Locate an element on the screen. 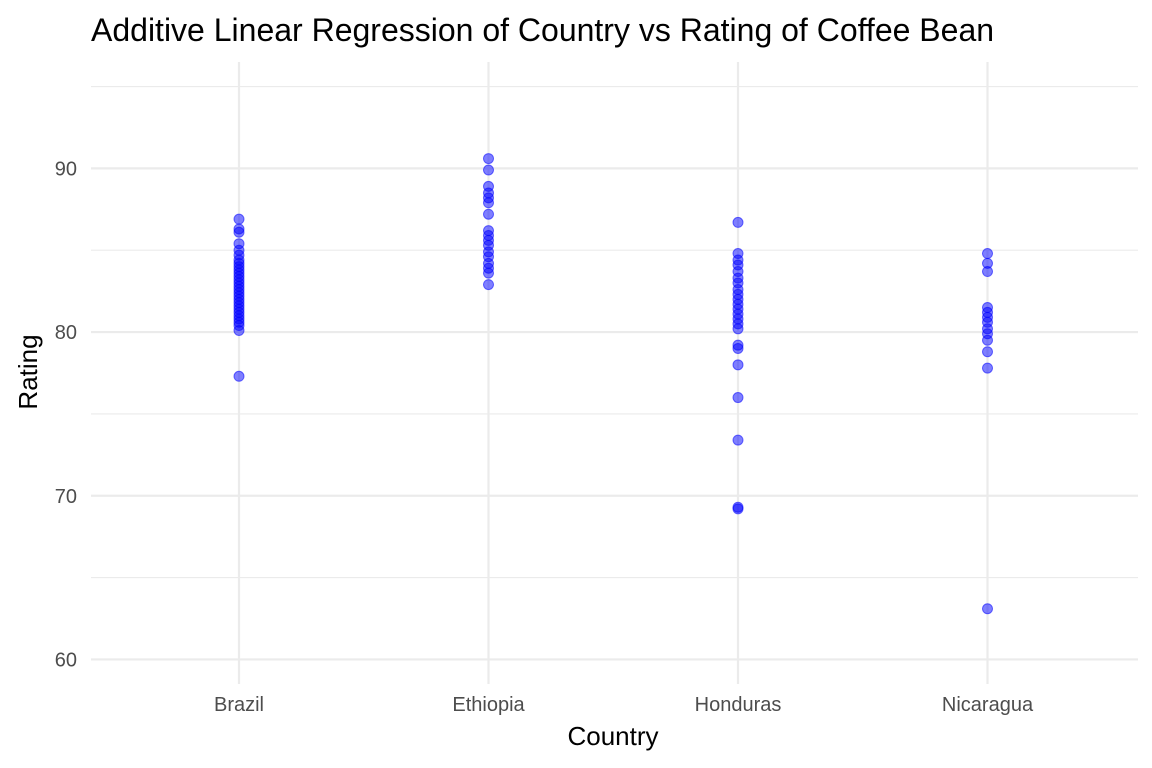 The height and width of the screenshot is (768, 1152). y-axis-title: Rating is located at coordinates (28, 371).